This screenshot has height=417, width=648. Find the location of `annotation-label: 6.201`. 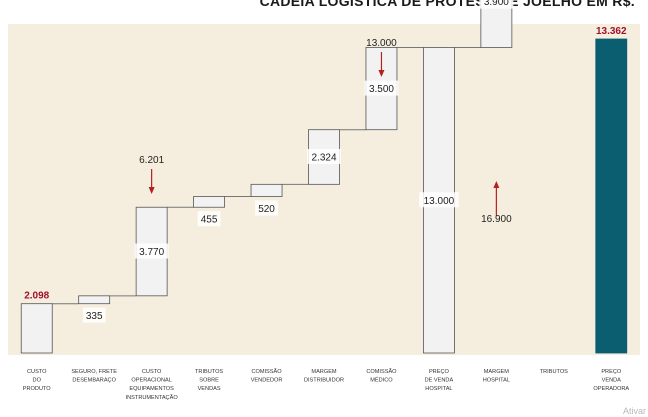

annotation-label: 6.201 is located at coordinates (151, 160).